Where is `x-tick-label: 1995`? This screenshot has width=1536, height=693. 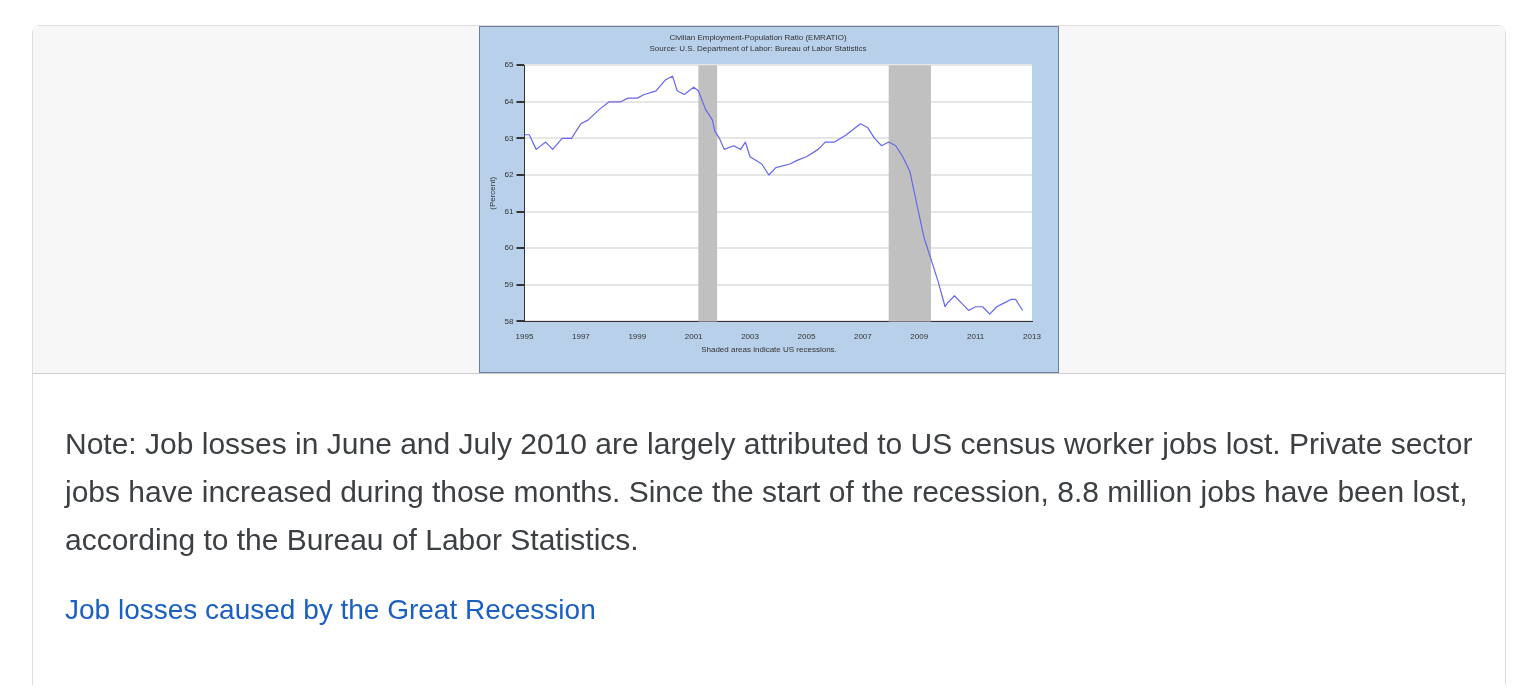
x-tick-label: 1995 is located at coordinates (524, 337).